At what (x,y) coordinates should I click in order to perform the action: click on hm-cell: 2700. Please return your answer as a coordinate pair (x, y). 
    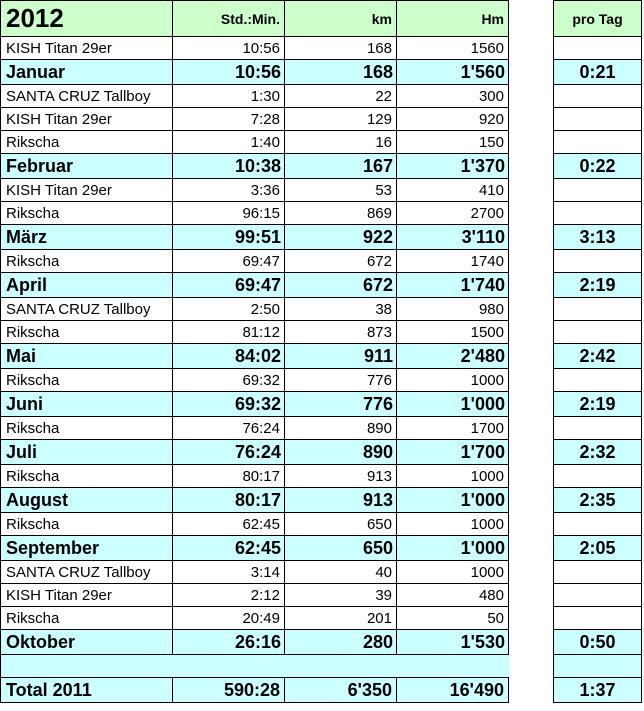
    Looking at the image, I should click on (453, 213).